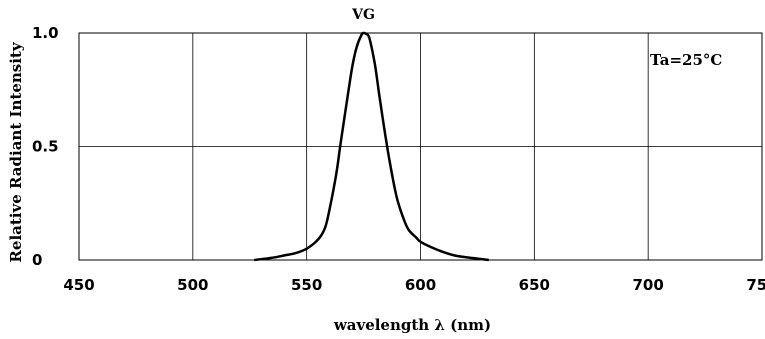 This screenshot has width=765, height=339. Describe the element at coordinates (648, 285) in the screenshot. I see `x-tick-label: 700` at that location.